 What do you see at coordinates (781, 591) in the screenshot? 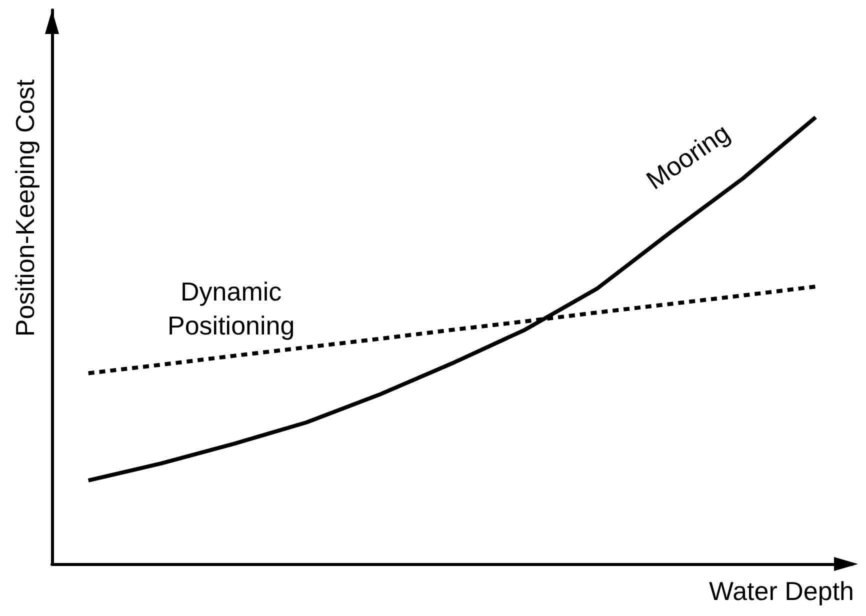
I see `x-axis-title: Water Depth` at bounding box center [781, 591].